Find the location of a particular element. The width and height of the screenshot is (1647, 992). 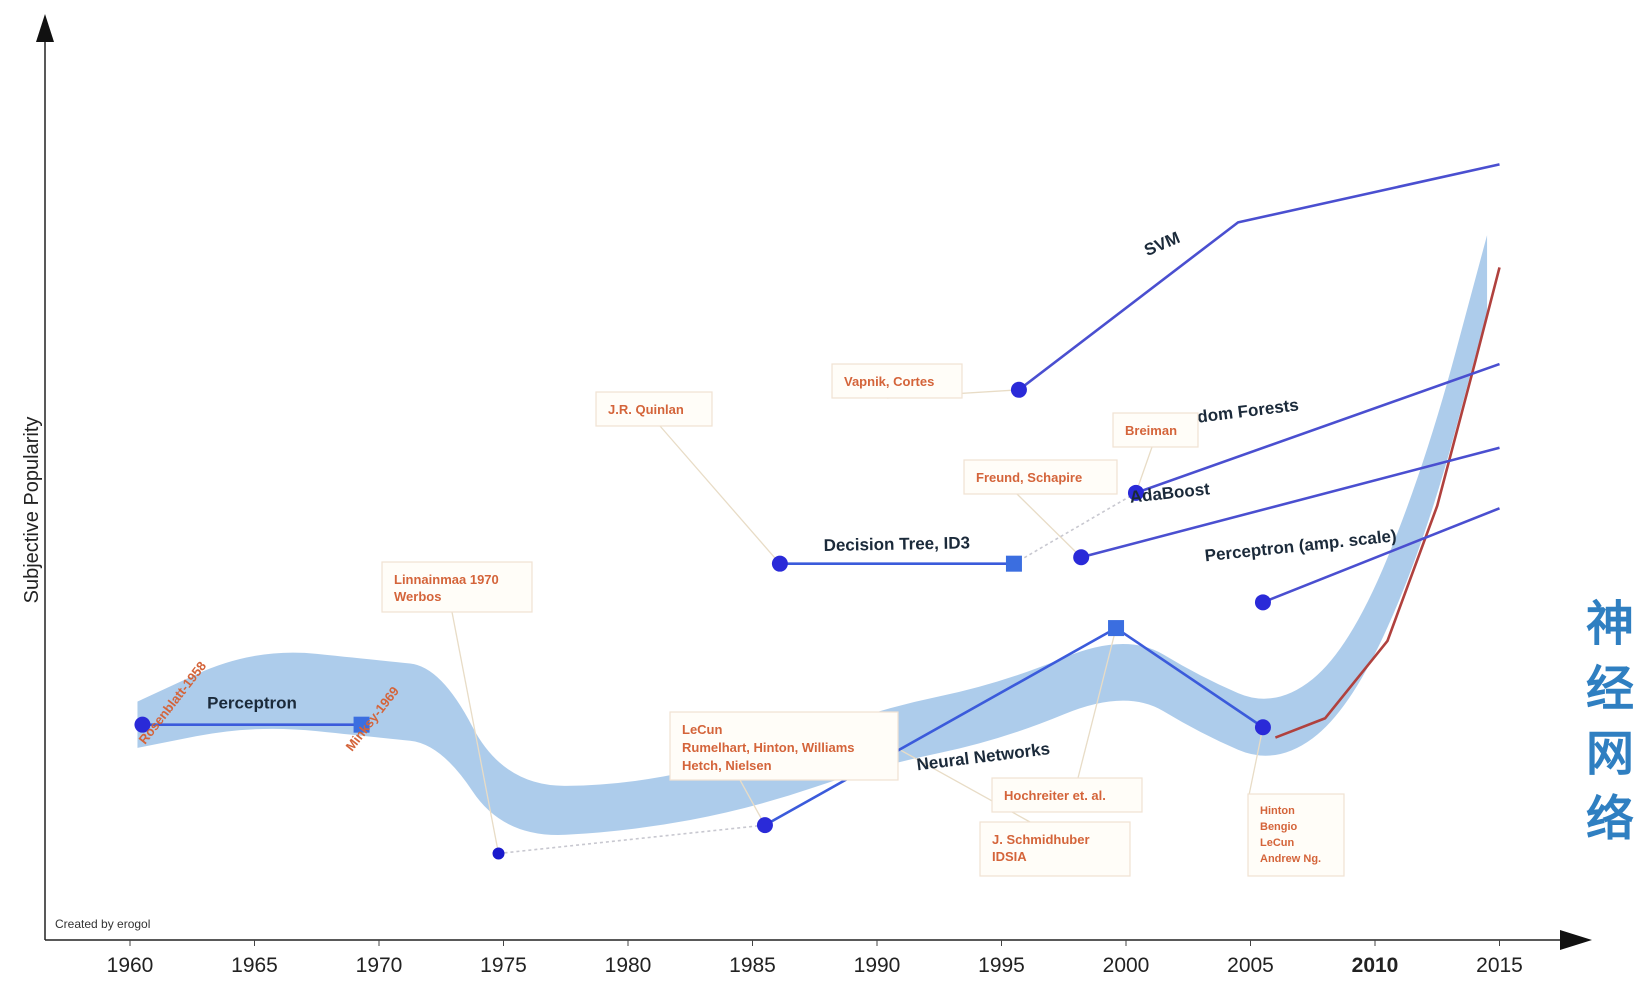

annotation-text: Andrew Ng. is located at coordinates (1290, 859).